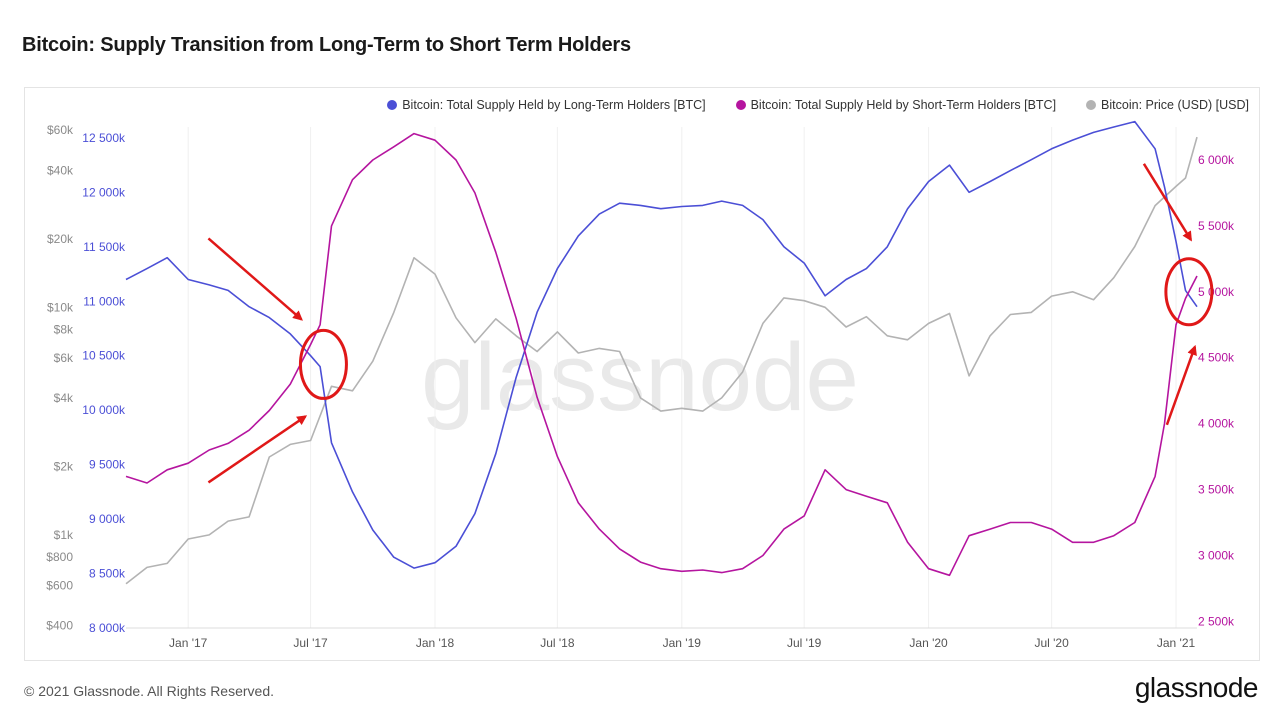  Describe the element at coordinates (1216, 226) in the screenshot. I see `sth-tick-label: 5 500k` at that location.